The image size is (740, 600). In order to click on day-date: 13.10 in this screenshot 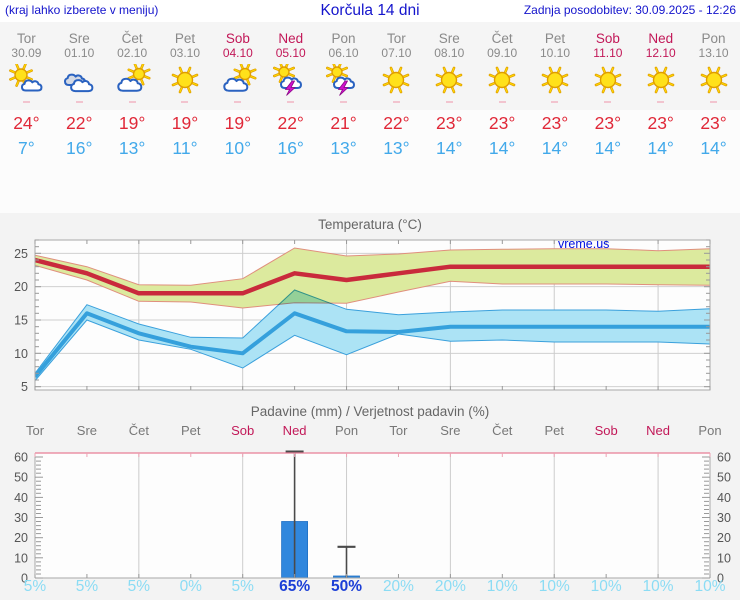, I will do `click(713, 53)`.